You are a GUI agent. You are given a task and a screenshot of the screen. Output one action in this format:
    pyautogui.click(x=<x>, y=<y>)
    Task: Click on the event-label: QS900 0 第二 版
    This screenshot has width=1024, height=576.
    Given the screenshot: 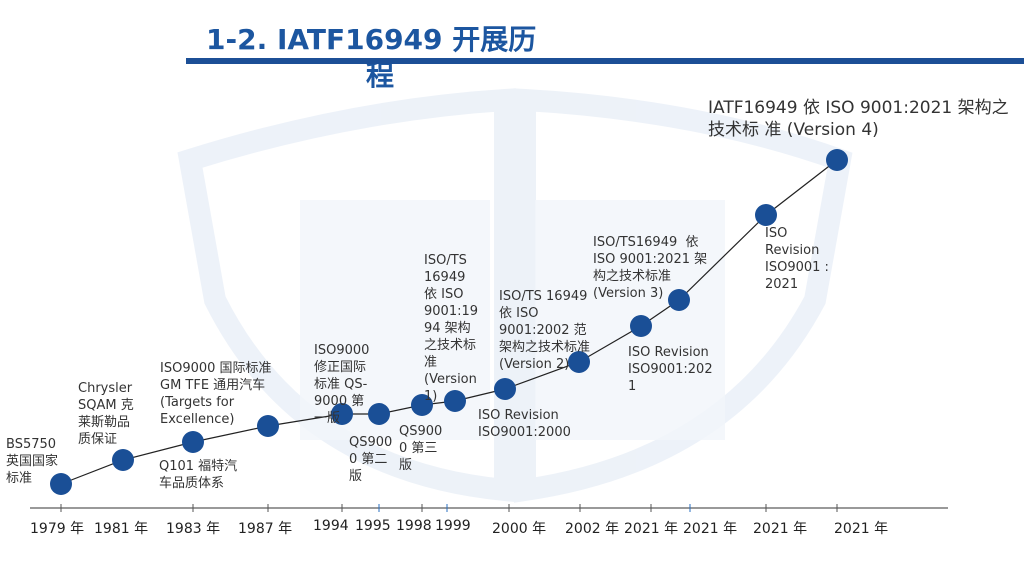 What is the action you would take?
    pyautogui.click(x=371, y=459)
    